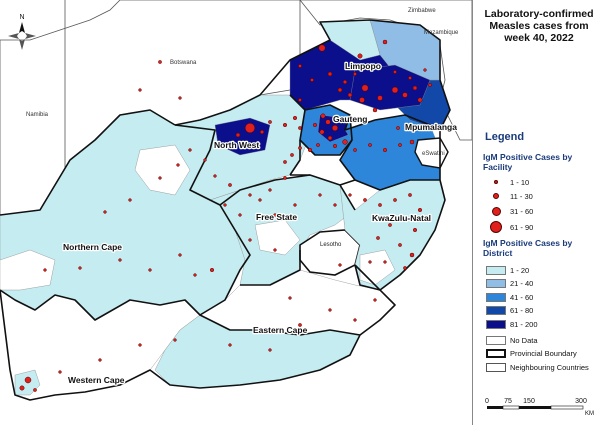 The image size is (604, 425). I want to click on legend-neighbouring-label: Neighbouring Countries, so click(549, 367).